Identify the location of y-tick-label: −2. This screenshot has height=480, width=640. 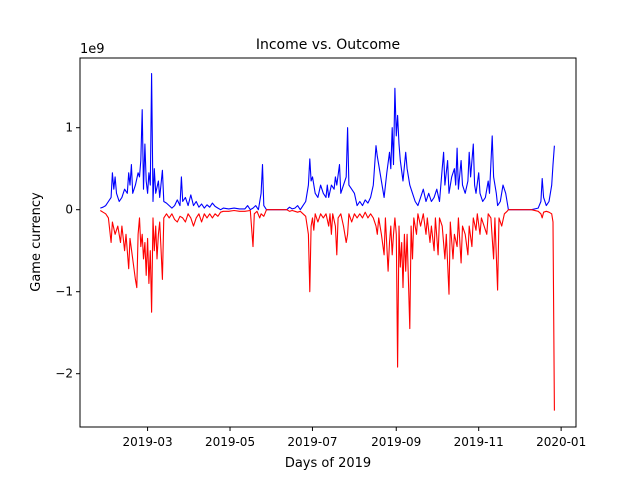
(64, 374).